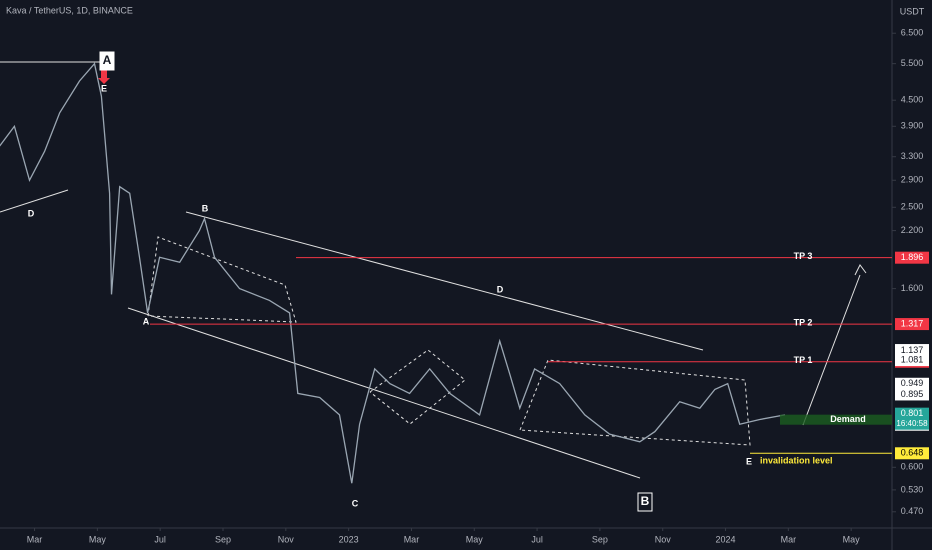 The image size is (932, 550). I want to click on price-tag-label: 1.896, so click(912, 257).